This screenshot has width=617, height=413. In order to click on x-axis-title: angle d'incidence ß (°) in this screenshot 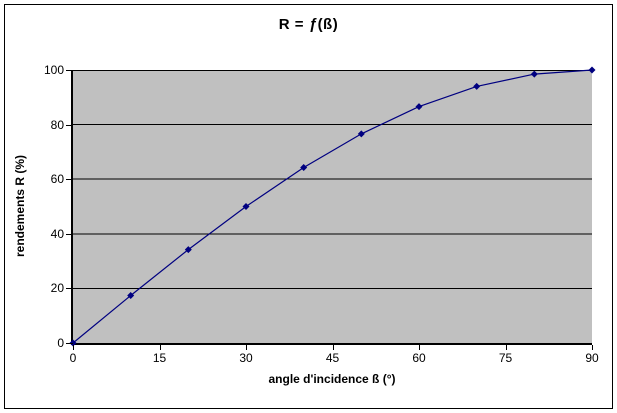, I will do `click(332, 379)`.